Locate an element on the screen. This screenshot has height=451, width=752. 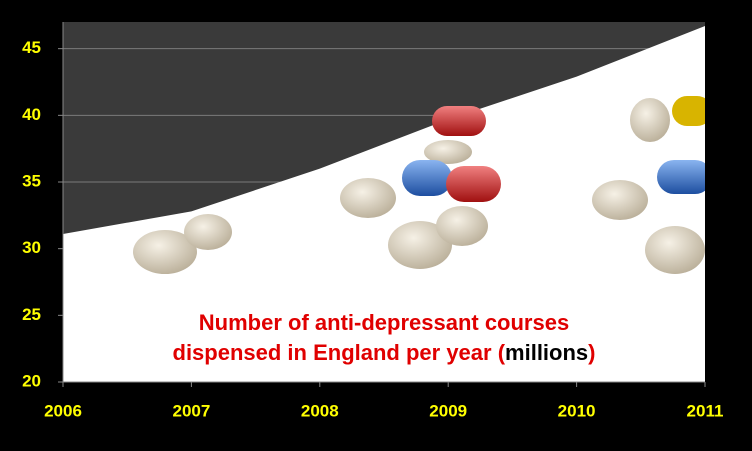
x-tick-label: 2007 is located at coordinates (191, 410).